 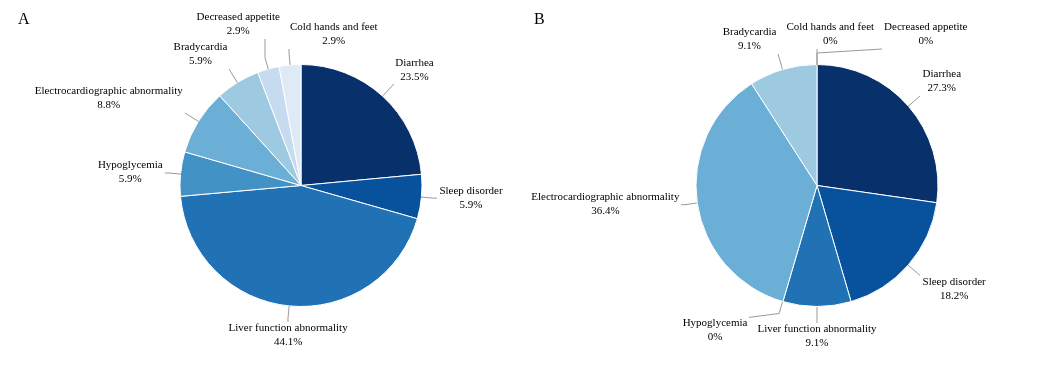 What do you see at coordinates (954, 294) in the screenshot?
I see `data-label: 18.2%` at bounding box center [954, 294].